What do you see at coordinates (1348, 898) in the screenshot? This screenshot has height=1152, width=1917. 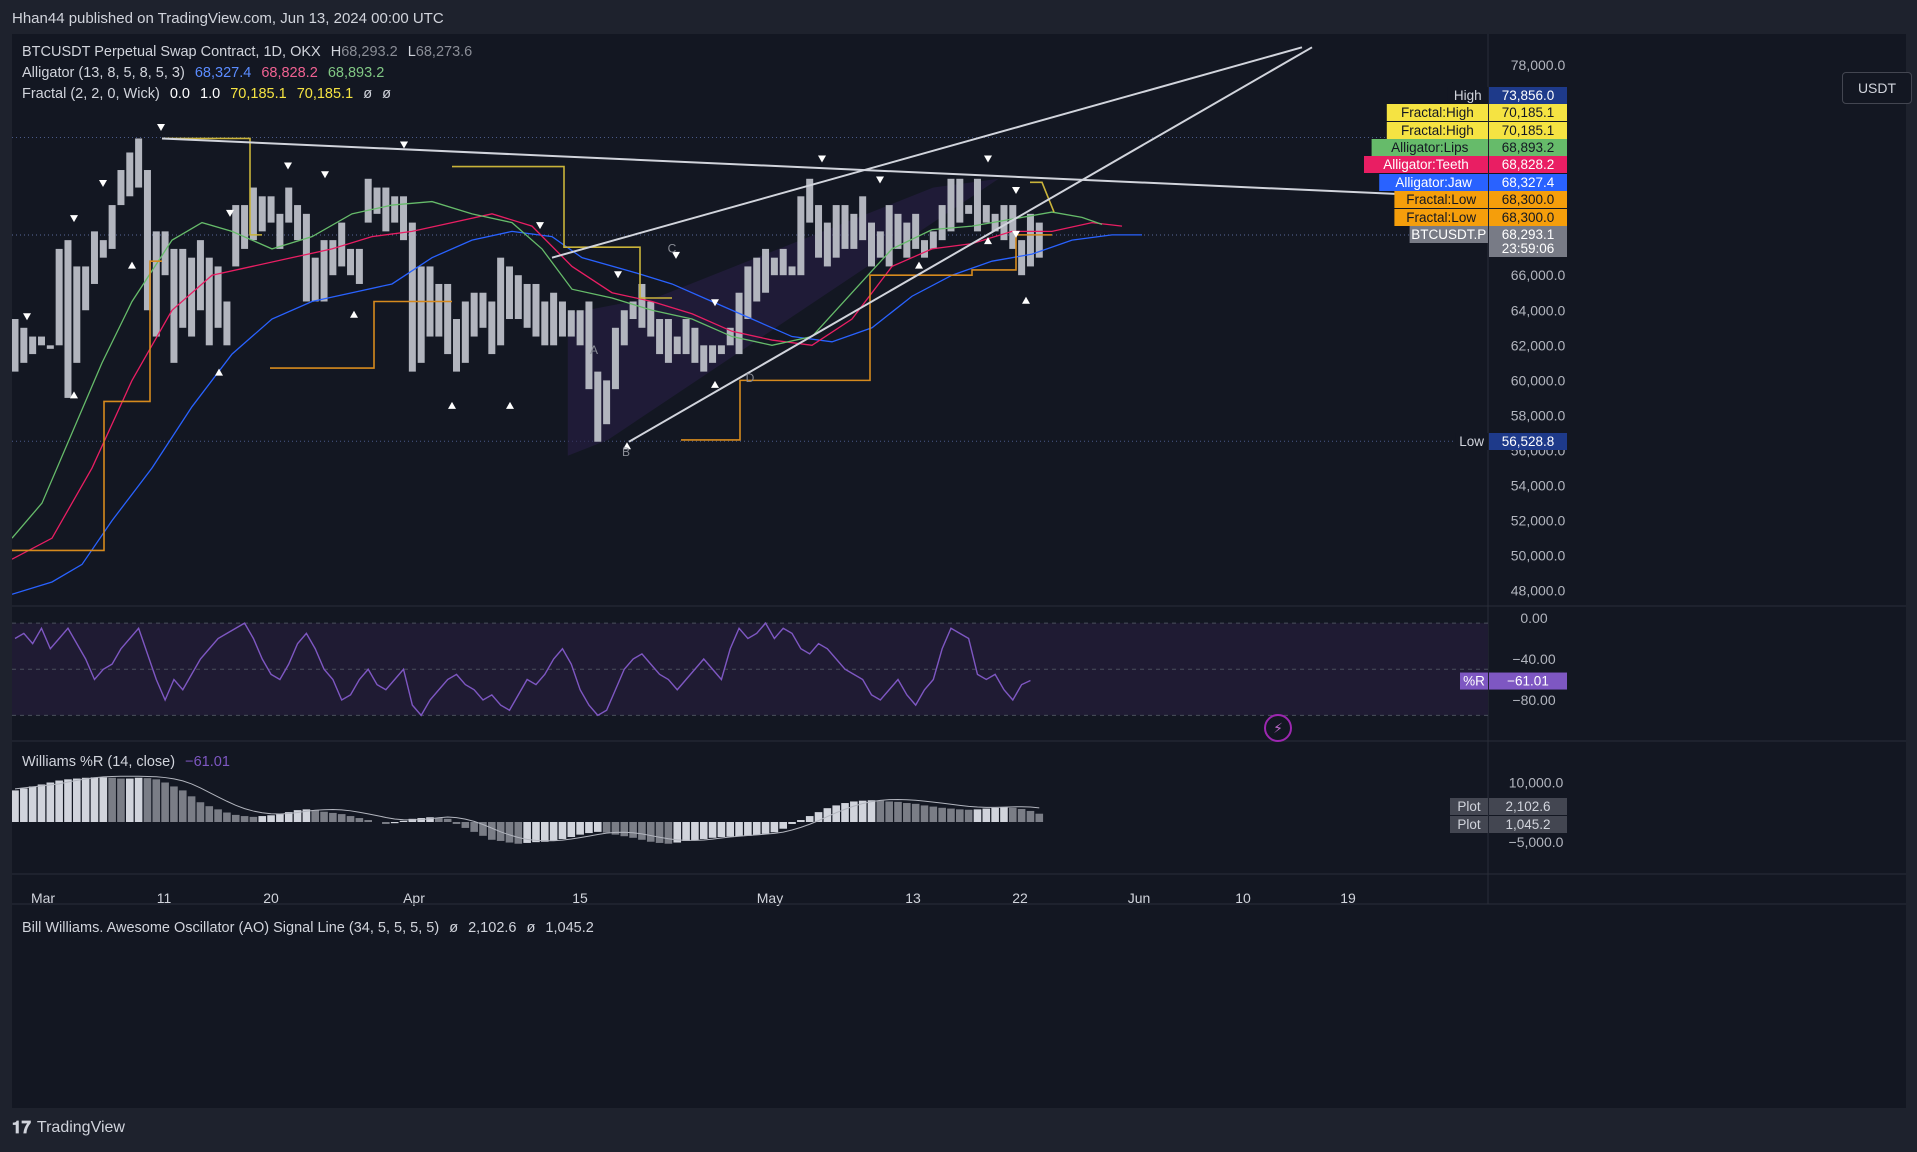 I see `time-axis-label: 19` at bounding box center [1348, 898].